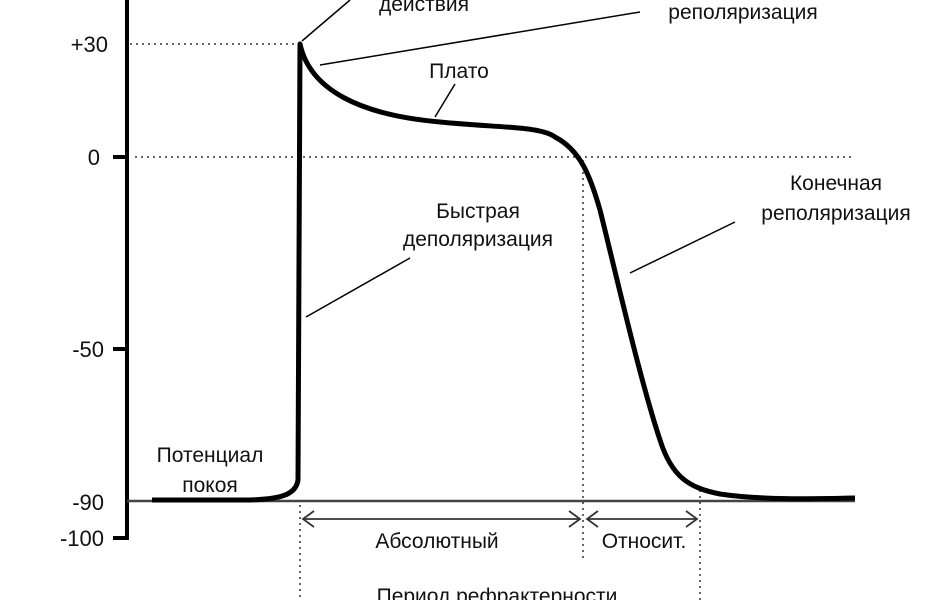  Describe the element at coordinates (358, 287) in the screenshot. I see `leader-fast-depol` at that location.